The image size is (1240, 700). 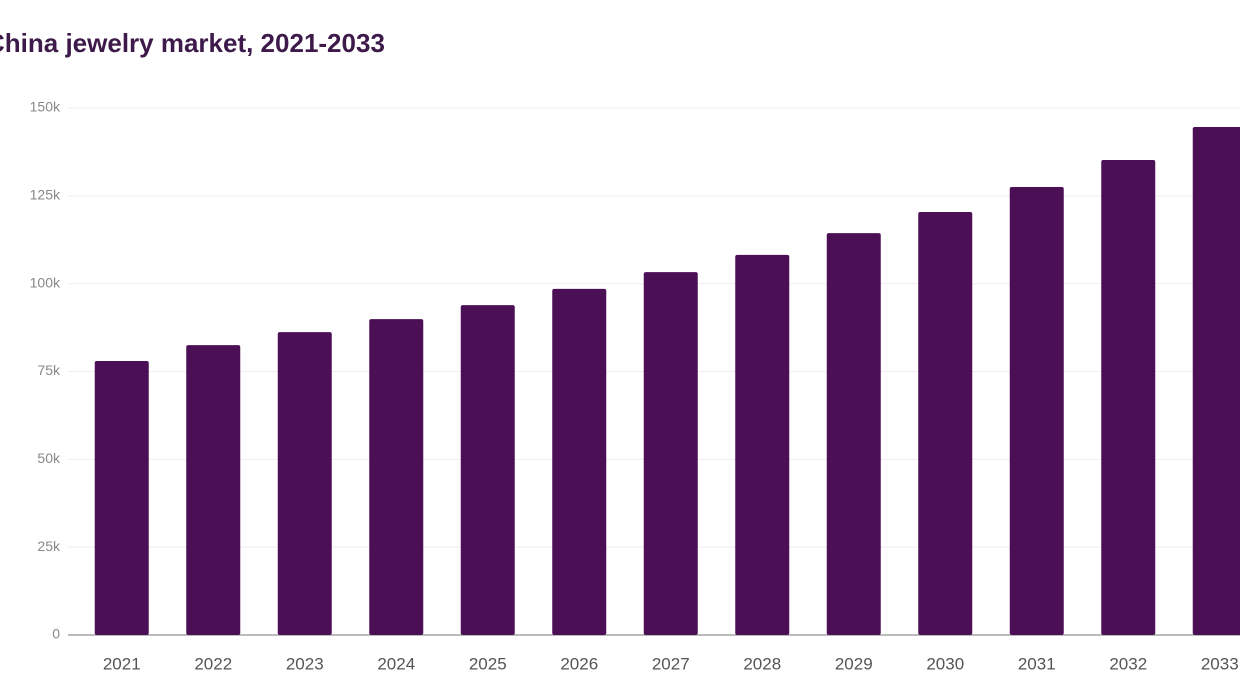 What do you see at coordinates (1220, 663) in the screenshot?
I see `x-tick-label: 2033` at bounding box center [1220, 663].